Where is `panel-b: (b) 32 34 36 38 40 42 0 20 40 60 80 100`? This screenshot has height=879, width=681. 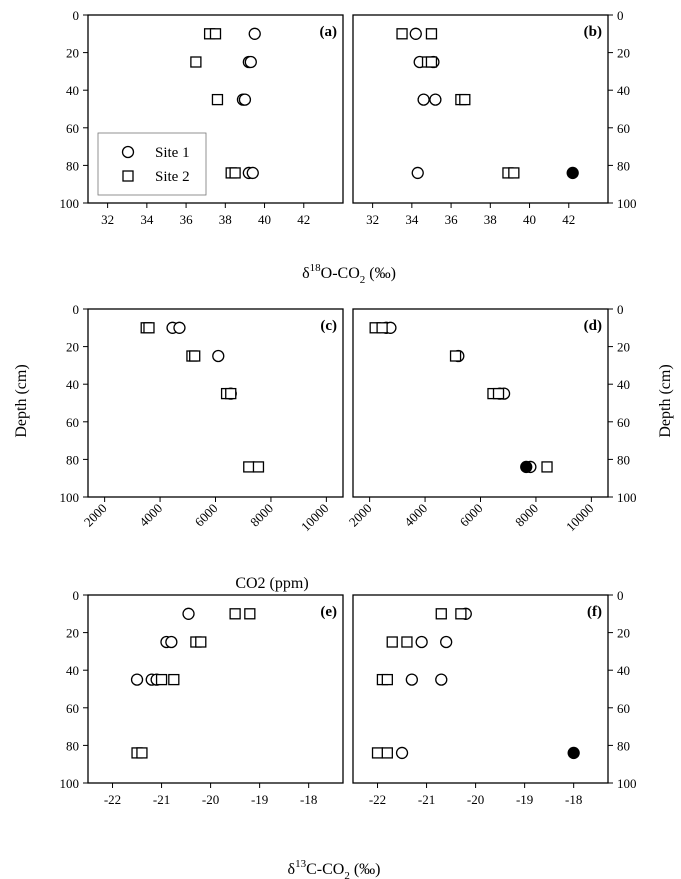 panel-b: (b) 32 34 36 38 40 42 0 20 40 60 80 100 is located at coordinates (494, 117).